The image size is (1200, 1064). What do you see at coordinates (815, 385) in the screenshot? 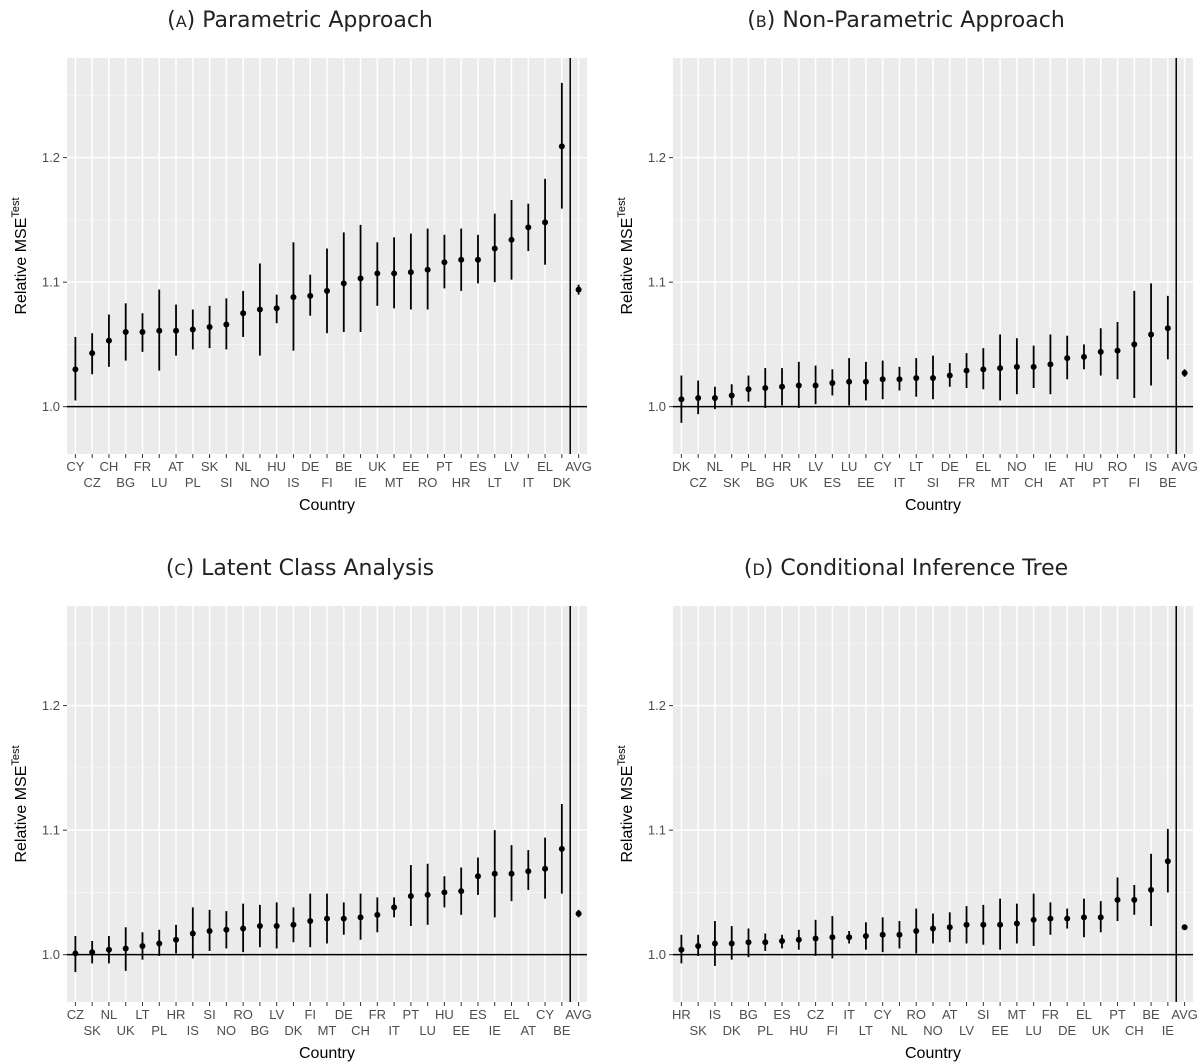
I see `point-lv` at bounding box center [815, 385].